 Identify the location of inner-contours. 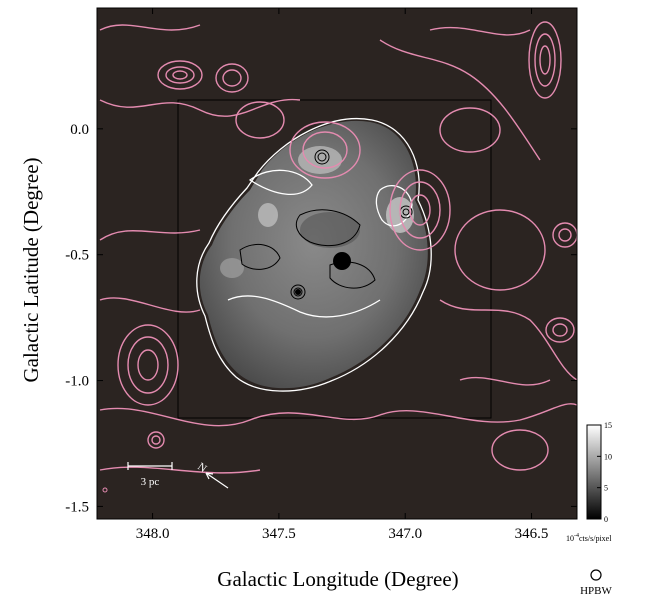
(326, 224).